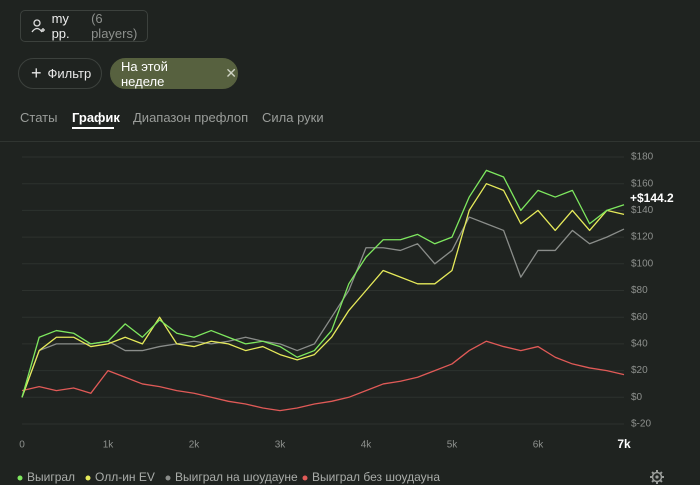 This screenshot has width=700, height=485. I want to click on legend-label: Выиграл на шоудауне, so click(236, 477).